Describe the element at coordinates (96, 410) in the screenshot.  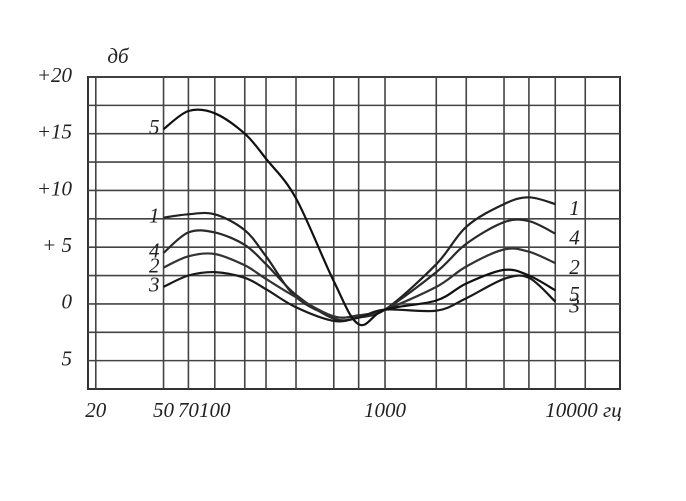
I see `x-tick-label: 20` at that location.